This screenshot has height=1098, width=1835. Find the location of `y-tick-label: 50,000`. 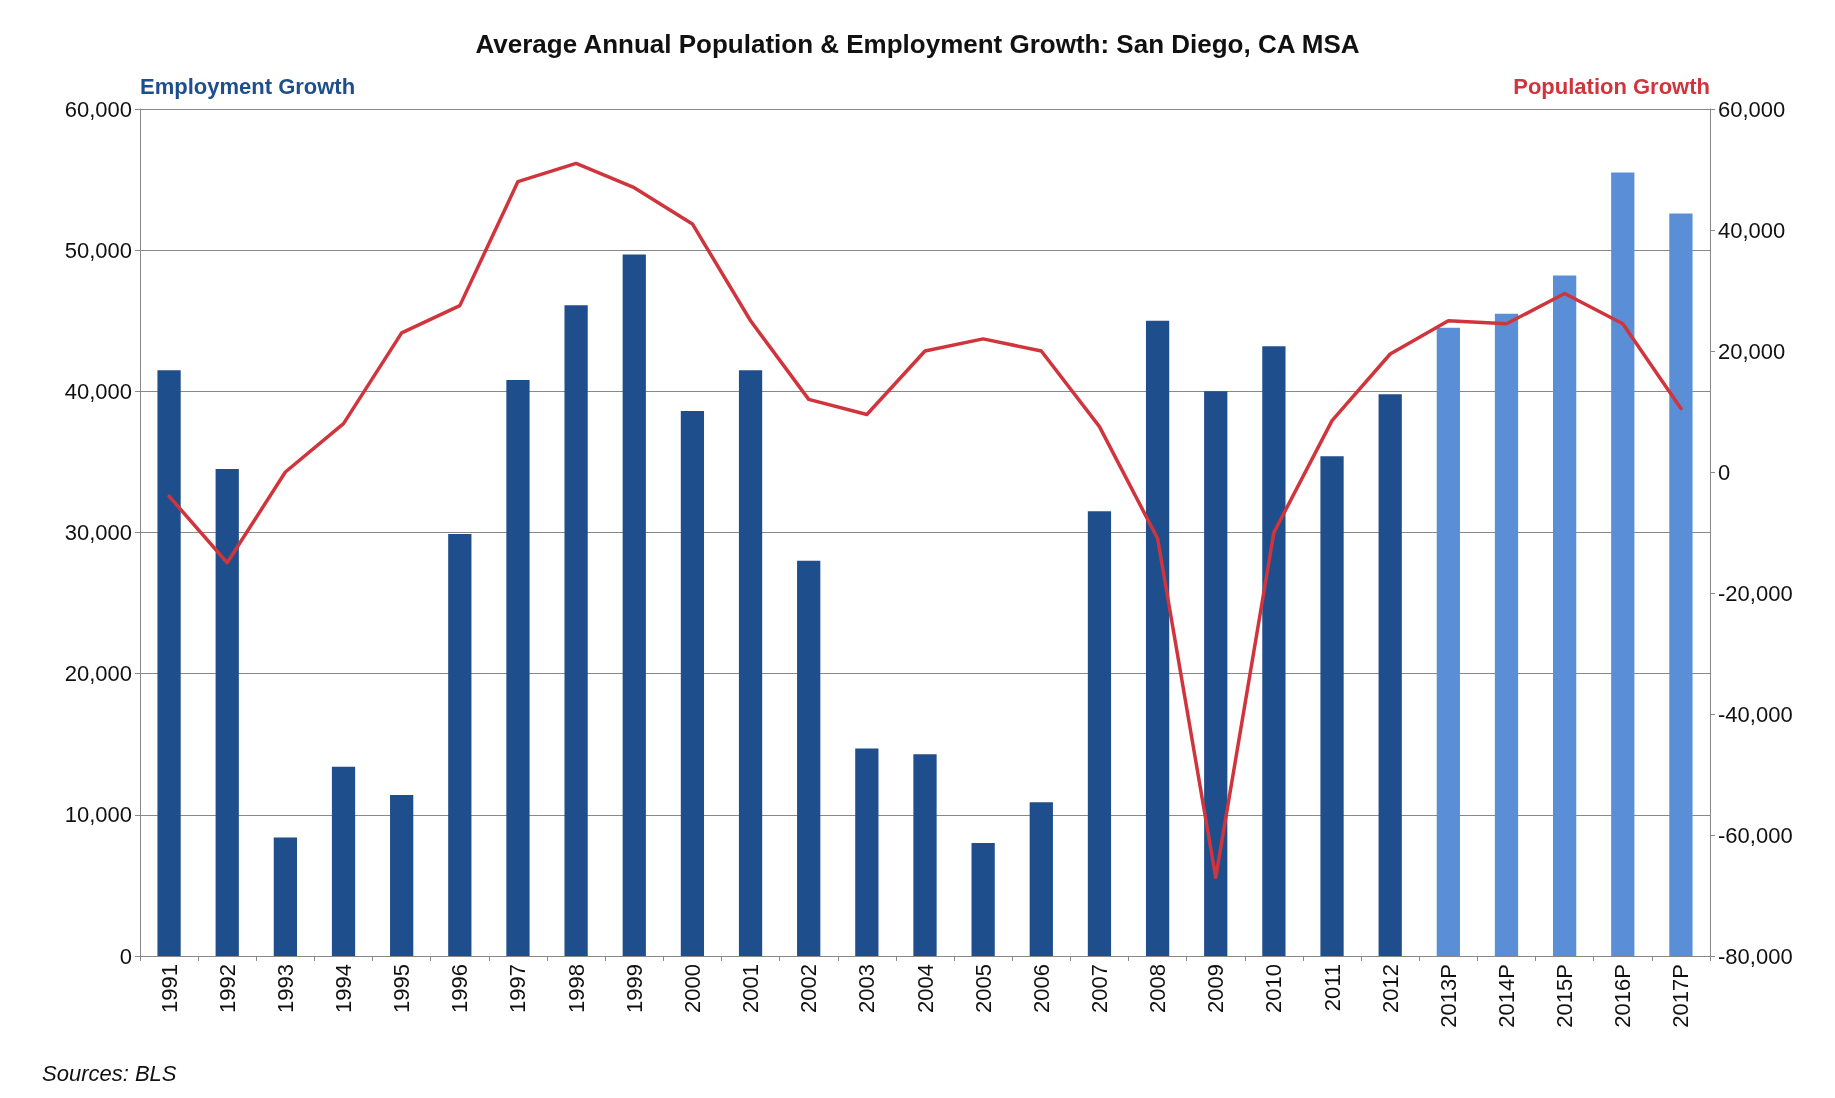

y-tick-label: 50,000 is located at coordinates (98, 250).